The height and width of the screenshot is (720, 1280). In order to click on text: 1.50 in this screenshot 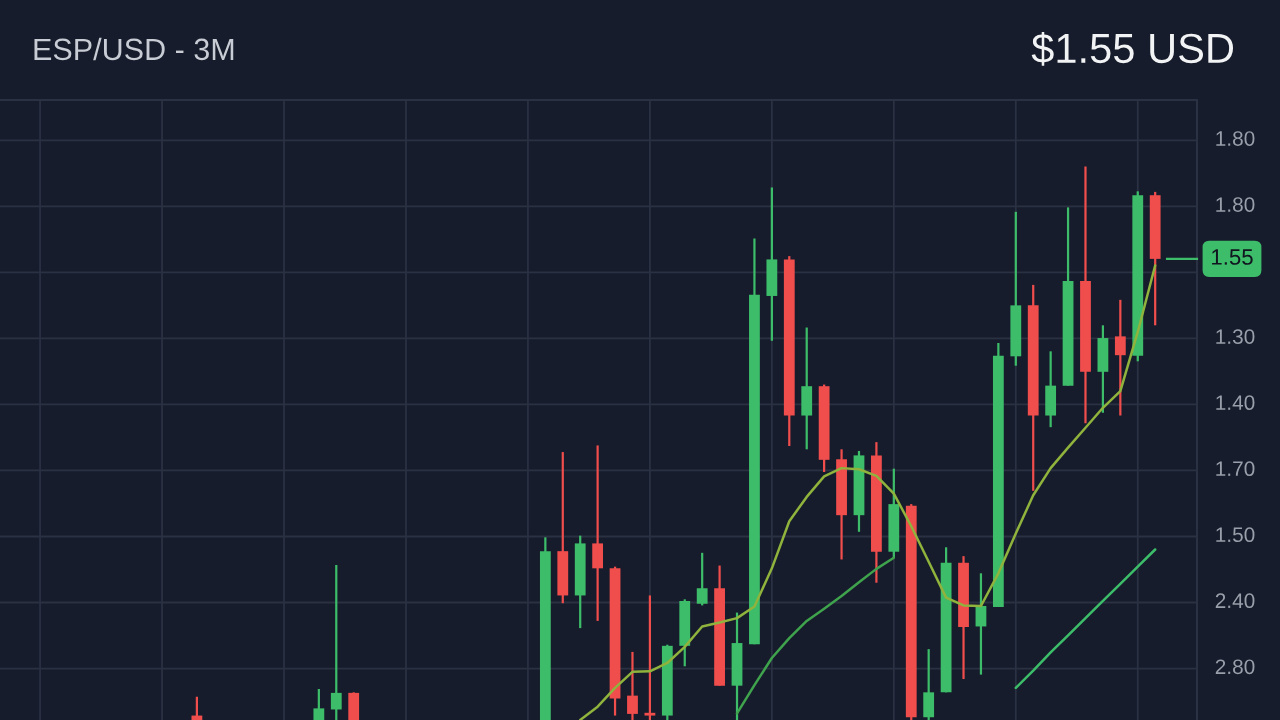, I will do `click(1235, 535)`.